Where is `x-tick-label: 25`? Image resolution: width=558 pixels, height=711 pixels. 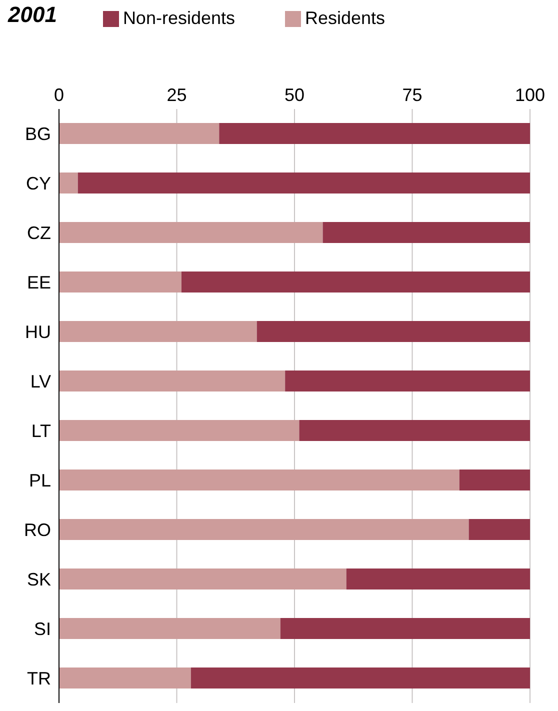 x-tick-label: 25 is located at coordinates (176, 95).